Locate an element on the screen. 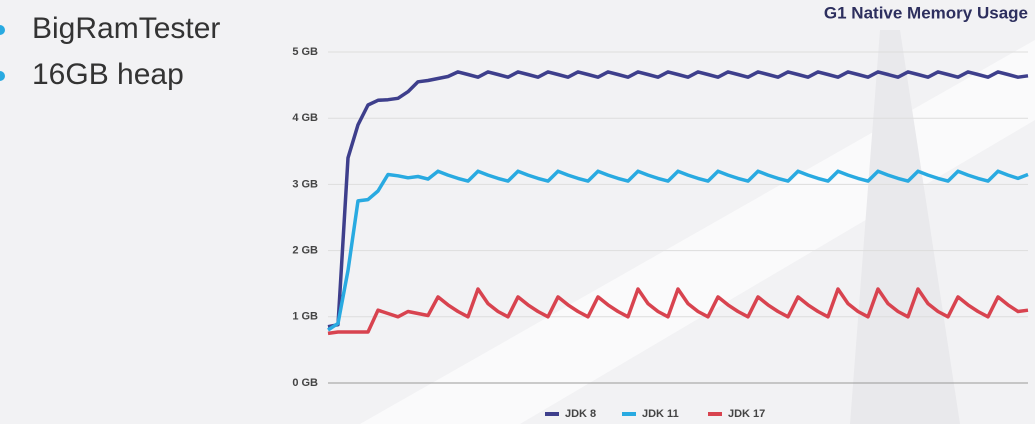 The width and height of the screenshot is (1035, 424). y-tick-label: 5 GB is located at coordinates (305, 52).